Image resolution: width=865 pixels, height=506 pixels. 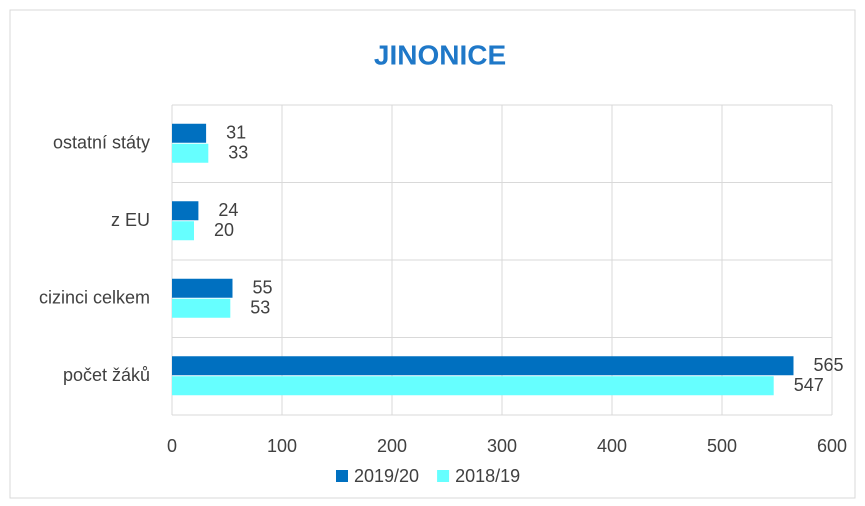 I want to click on x-tick-label: 400, so click(x=612, y=446).